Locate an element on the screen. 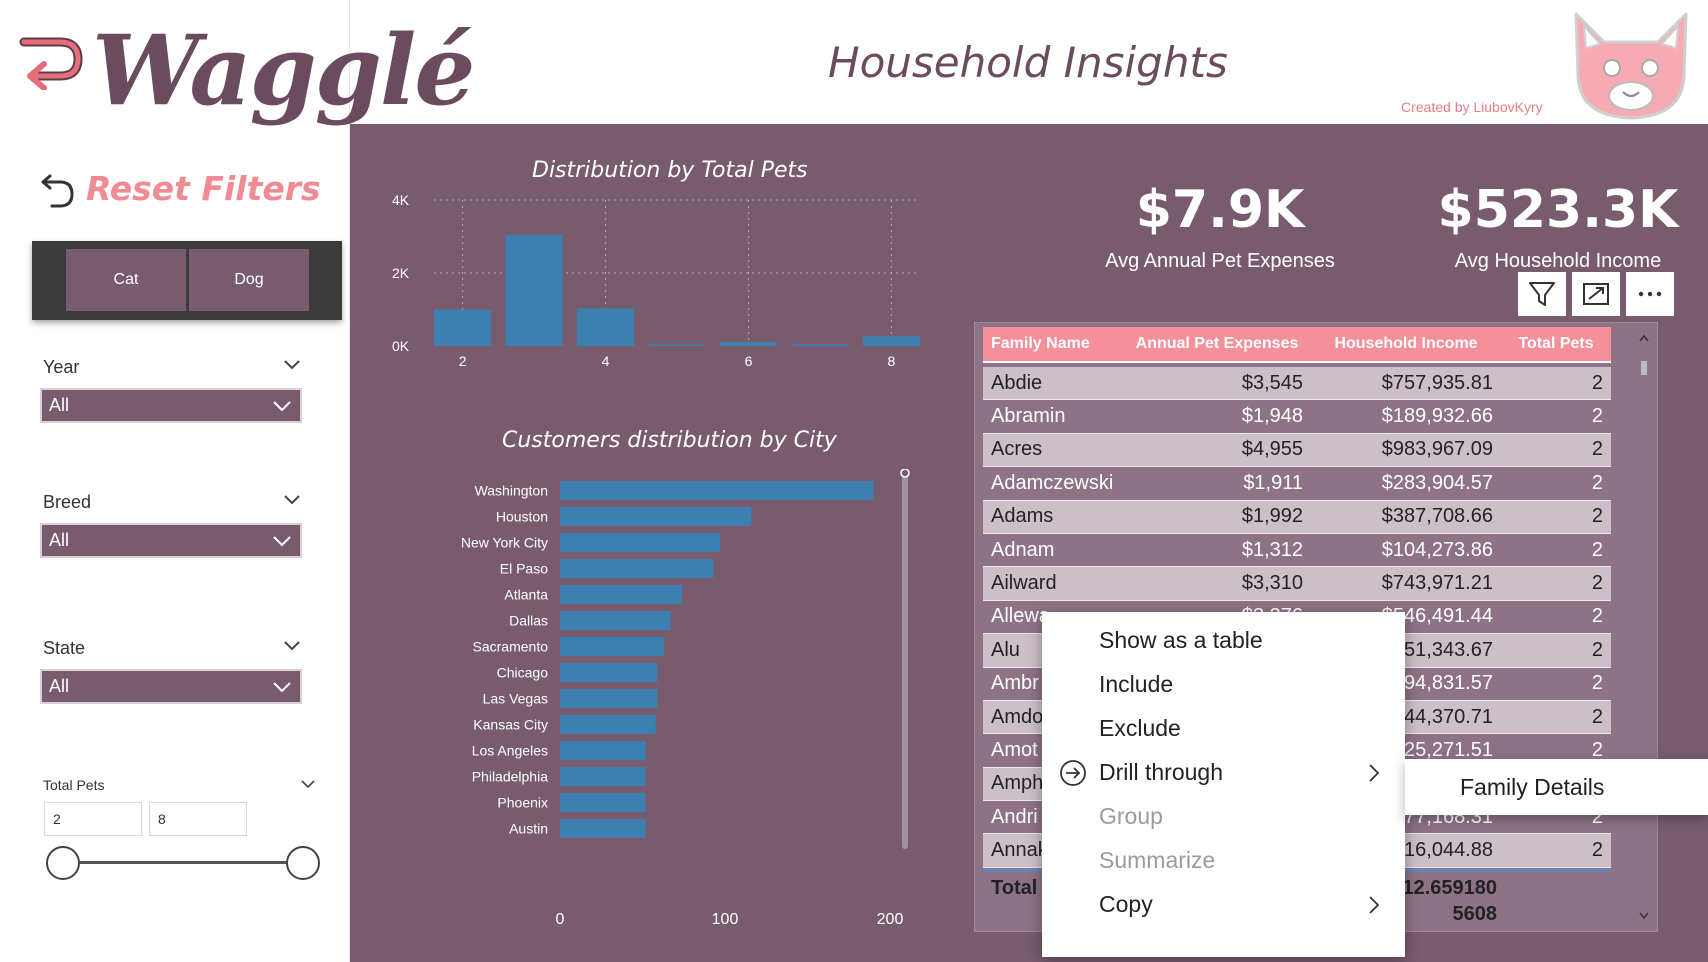 The width and height of the screenshot is (1708, 962). cat-button: Cat is located at coordinates (126, 280).